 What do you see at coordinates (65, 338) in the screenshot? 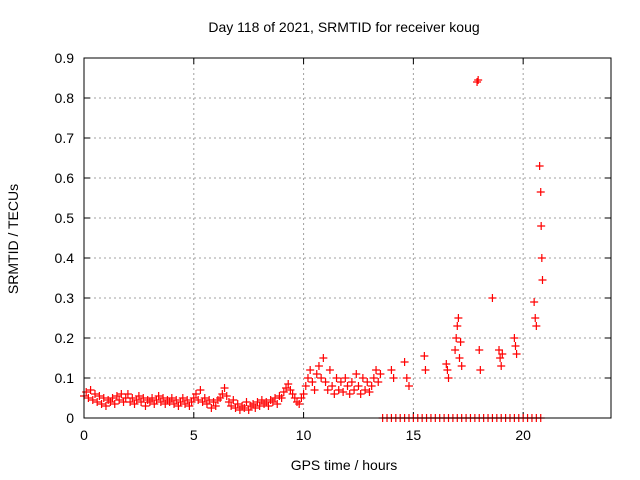
I see `y-tick-label: 0.2` at bounding box center [65, 338].